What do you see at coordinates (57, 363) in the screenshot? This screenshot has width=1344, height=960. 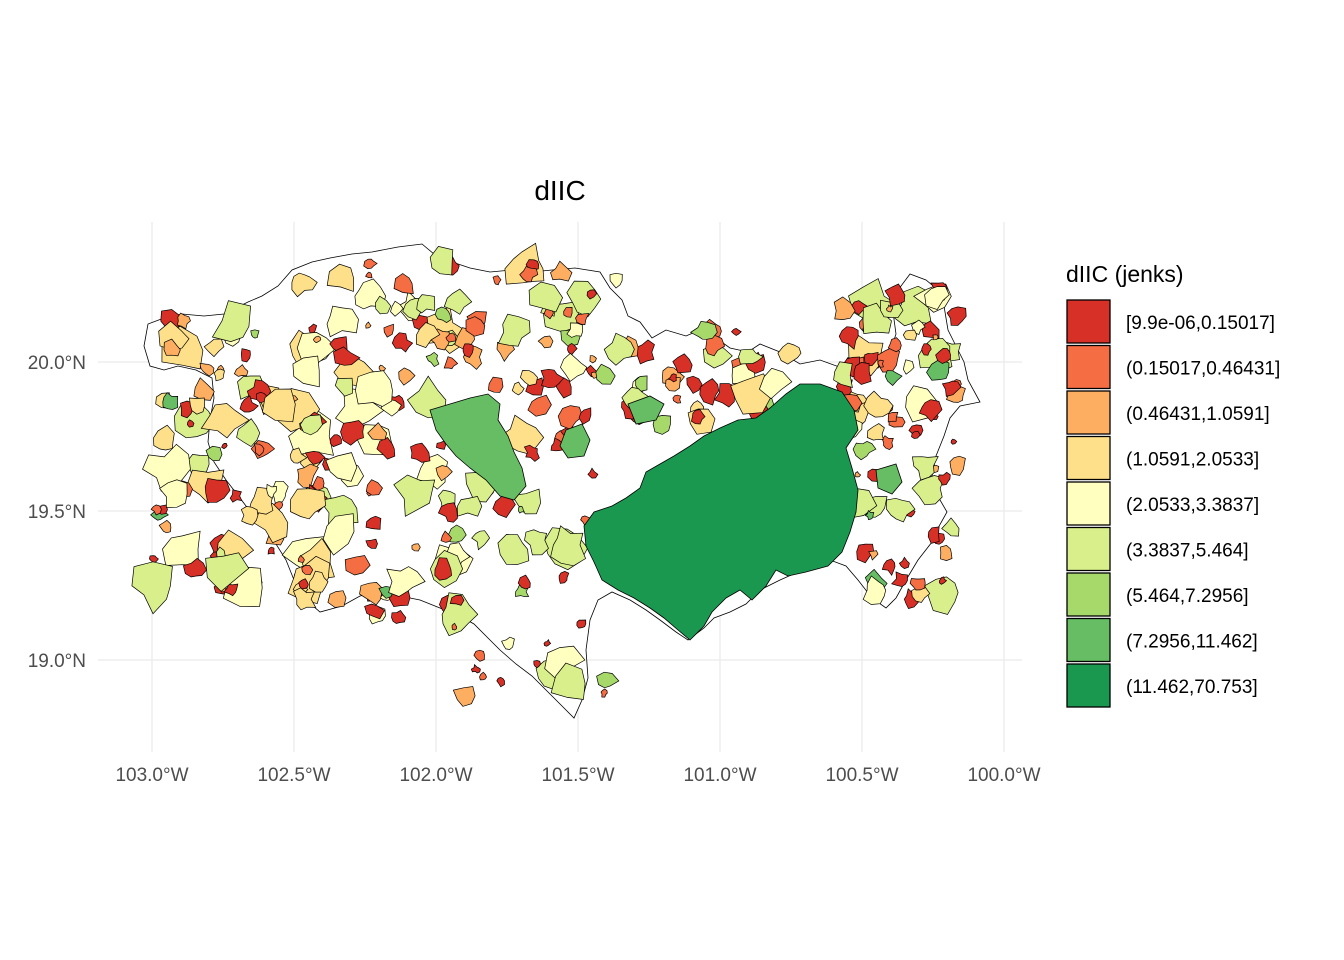 I see `y-tick-label: 20.0°N` at bounding box center [57, 363].